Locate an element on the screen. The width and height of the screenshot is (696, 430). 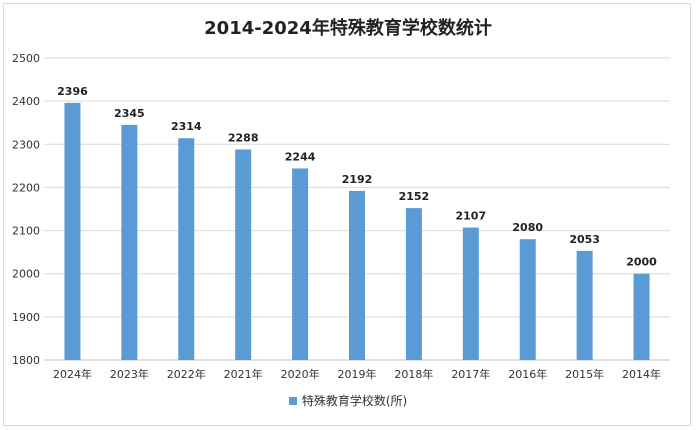
y-tick-label: 2100 is located at coordinates (26, 231).